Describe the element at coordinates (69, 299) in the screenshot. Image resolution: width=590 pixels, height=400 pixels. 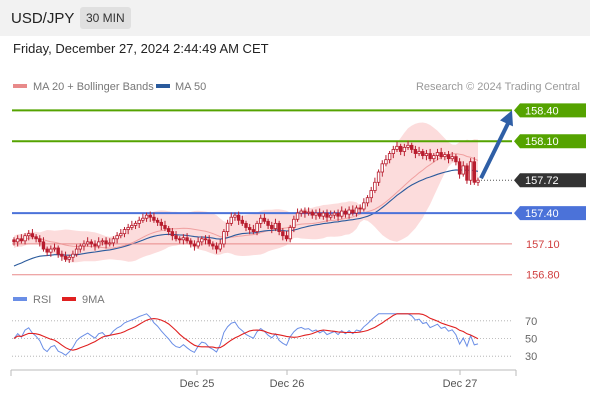
I see `legend-swatch-9ma` at that location.